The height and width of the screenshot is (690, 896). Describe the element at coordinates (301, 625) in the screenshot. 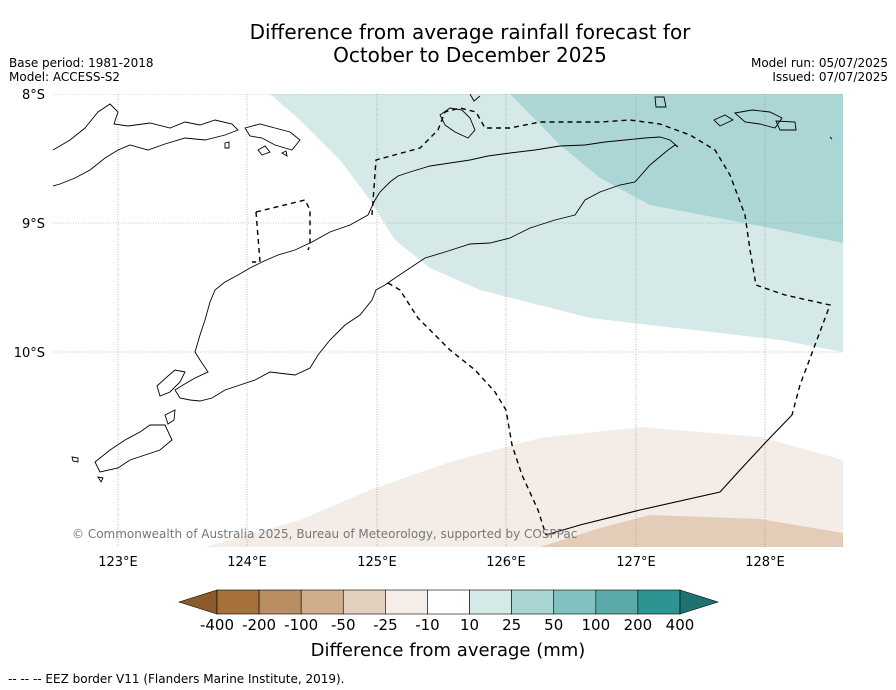

I see `colorbar-tick-label: -100` at that location.